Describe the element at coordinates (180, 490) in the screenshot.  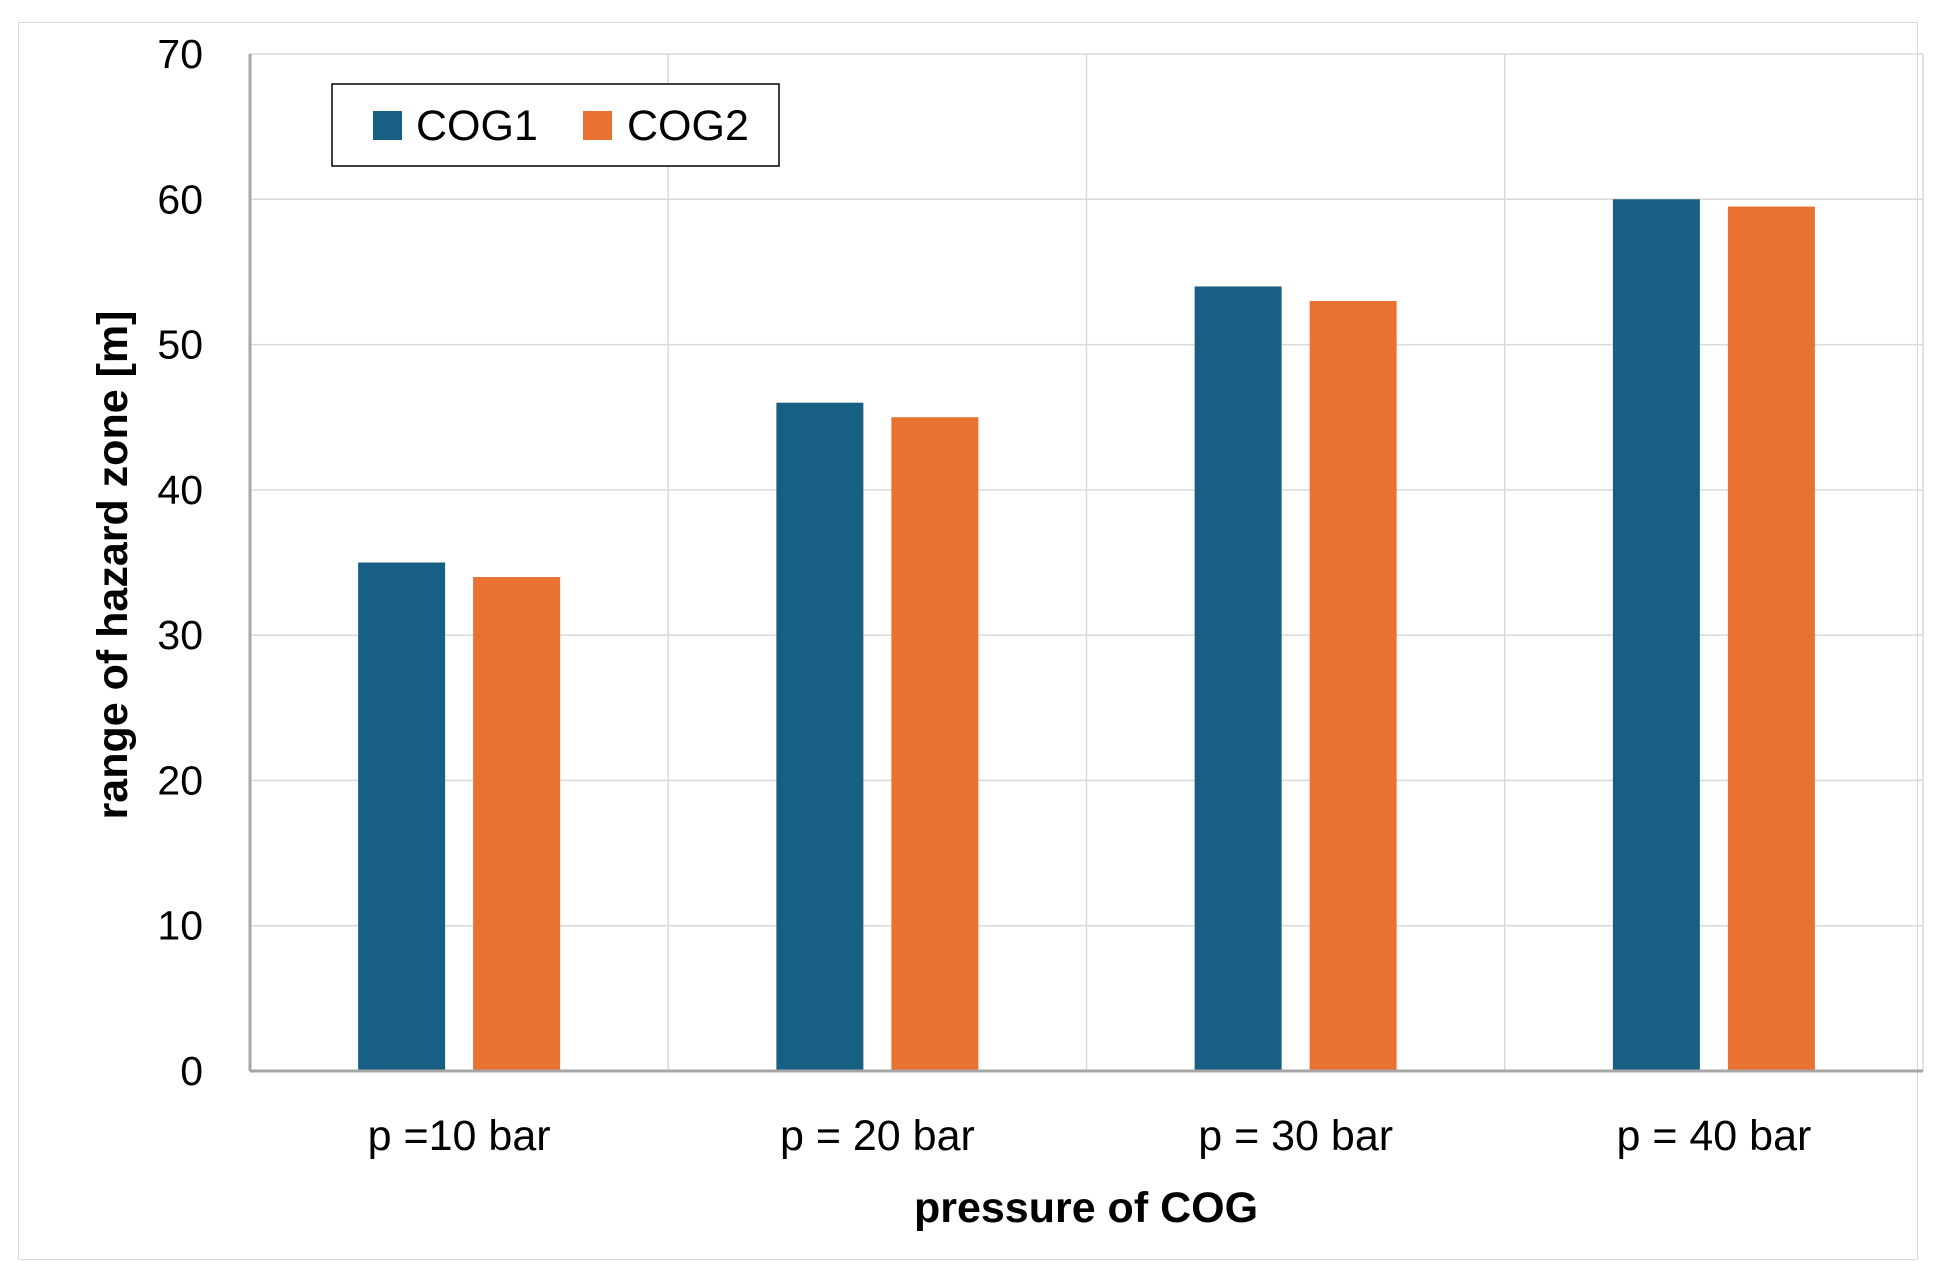
I see `y-tick-label: 40` at that location.